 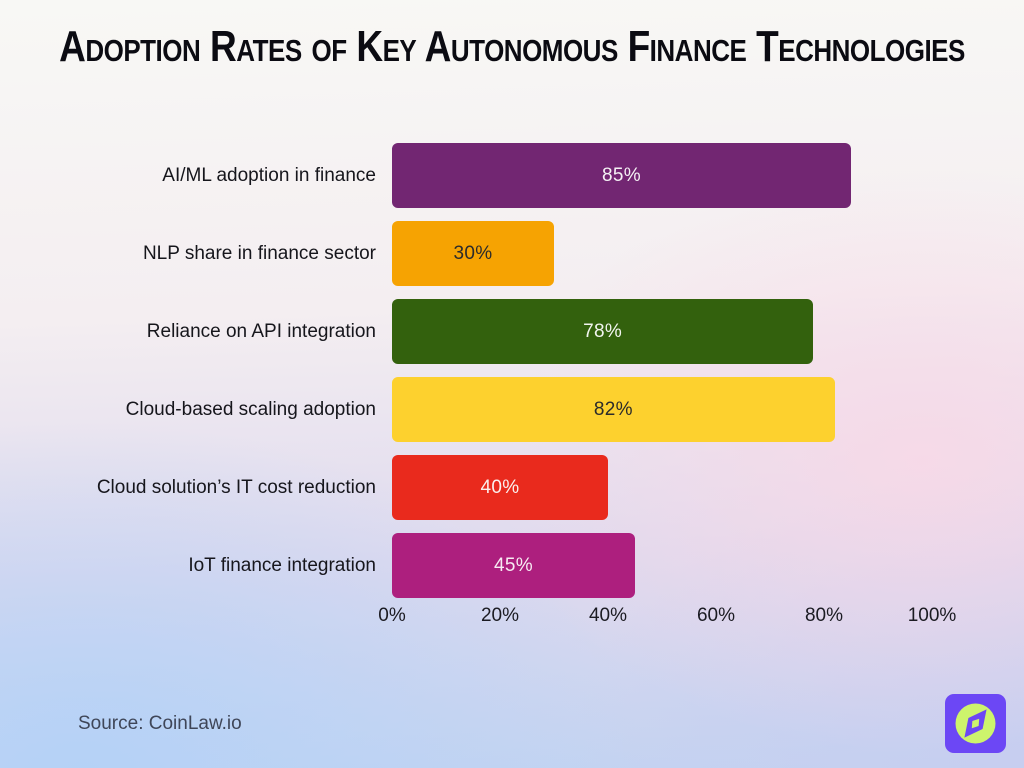 I want to click on category-label: Reliance on API integration, so click(x=261, y=331).